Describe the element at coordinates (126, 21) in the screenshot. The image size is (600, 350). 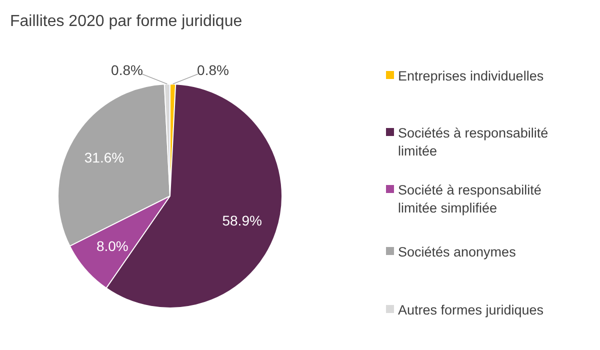
I see `chart-title: Faillites 2020 par forme juridique` at that location.